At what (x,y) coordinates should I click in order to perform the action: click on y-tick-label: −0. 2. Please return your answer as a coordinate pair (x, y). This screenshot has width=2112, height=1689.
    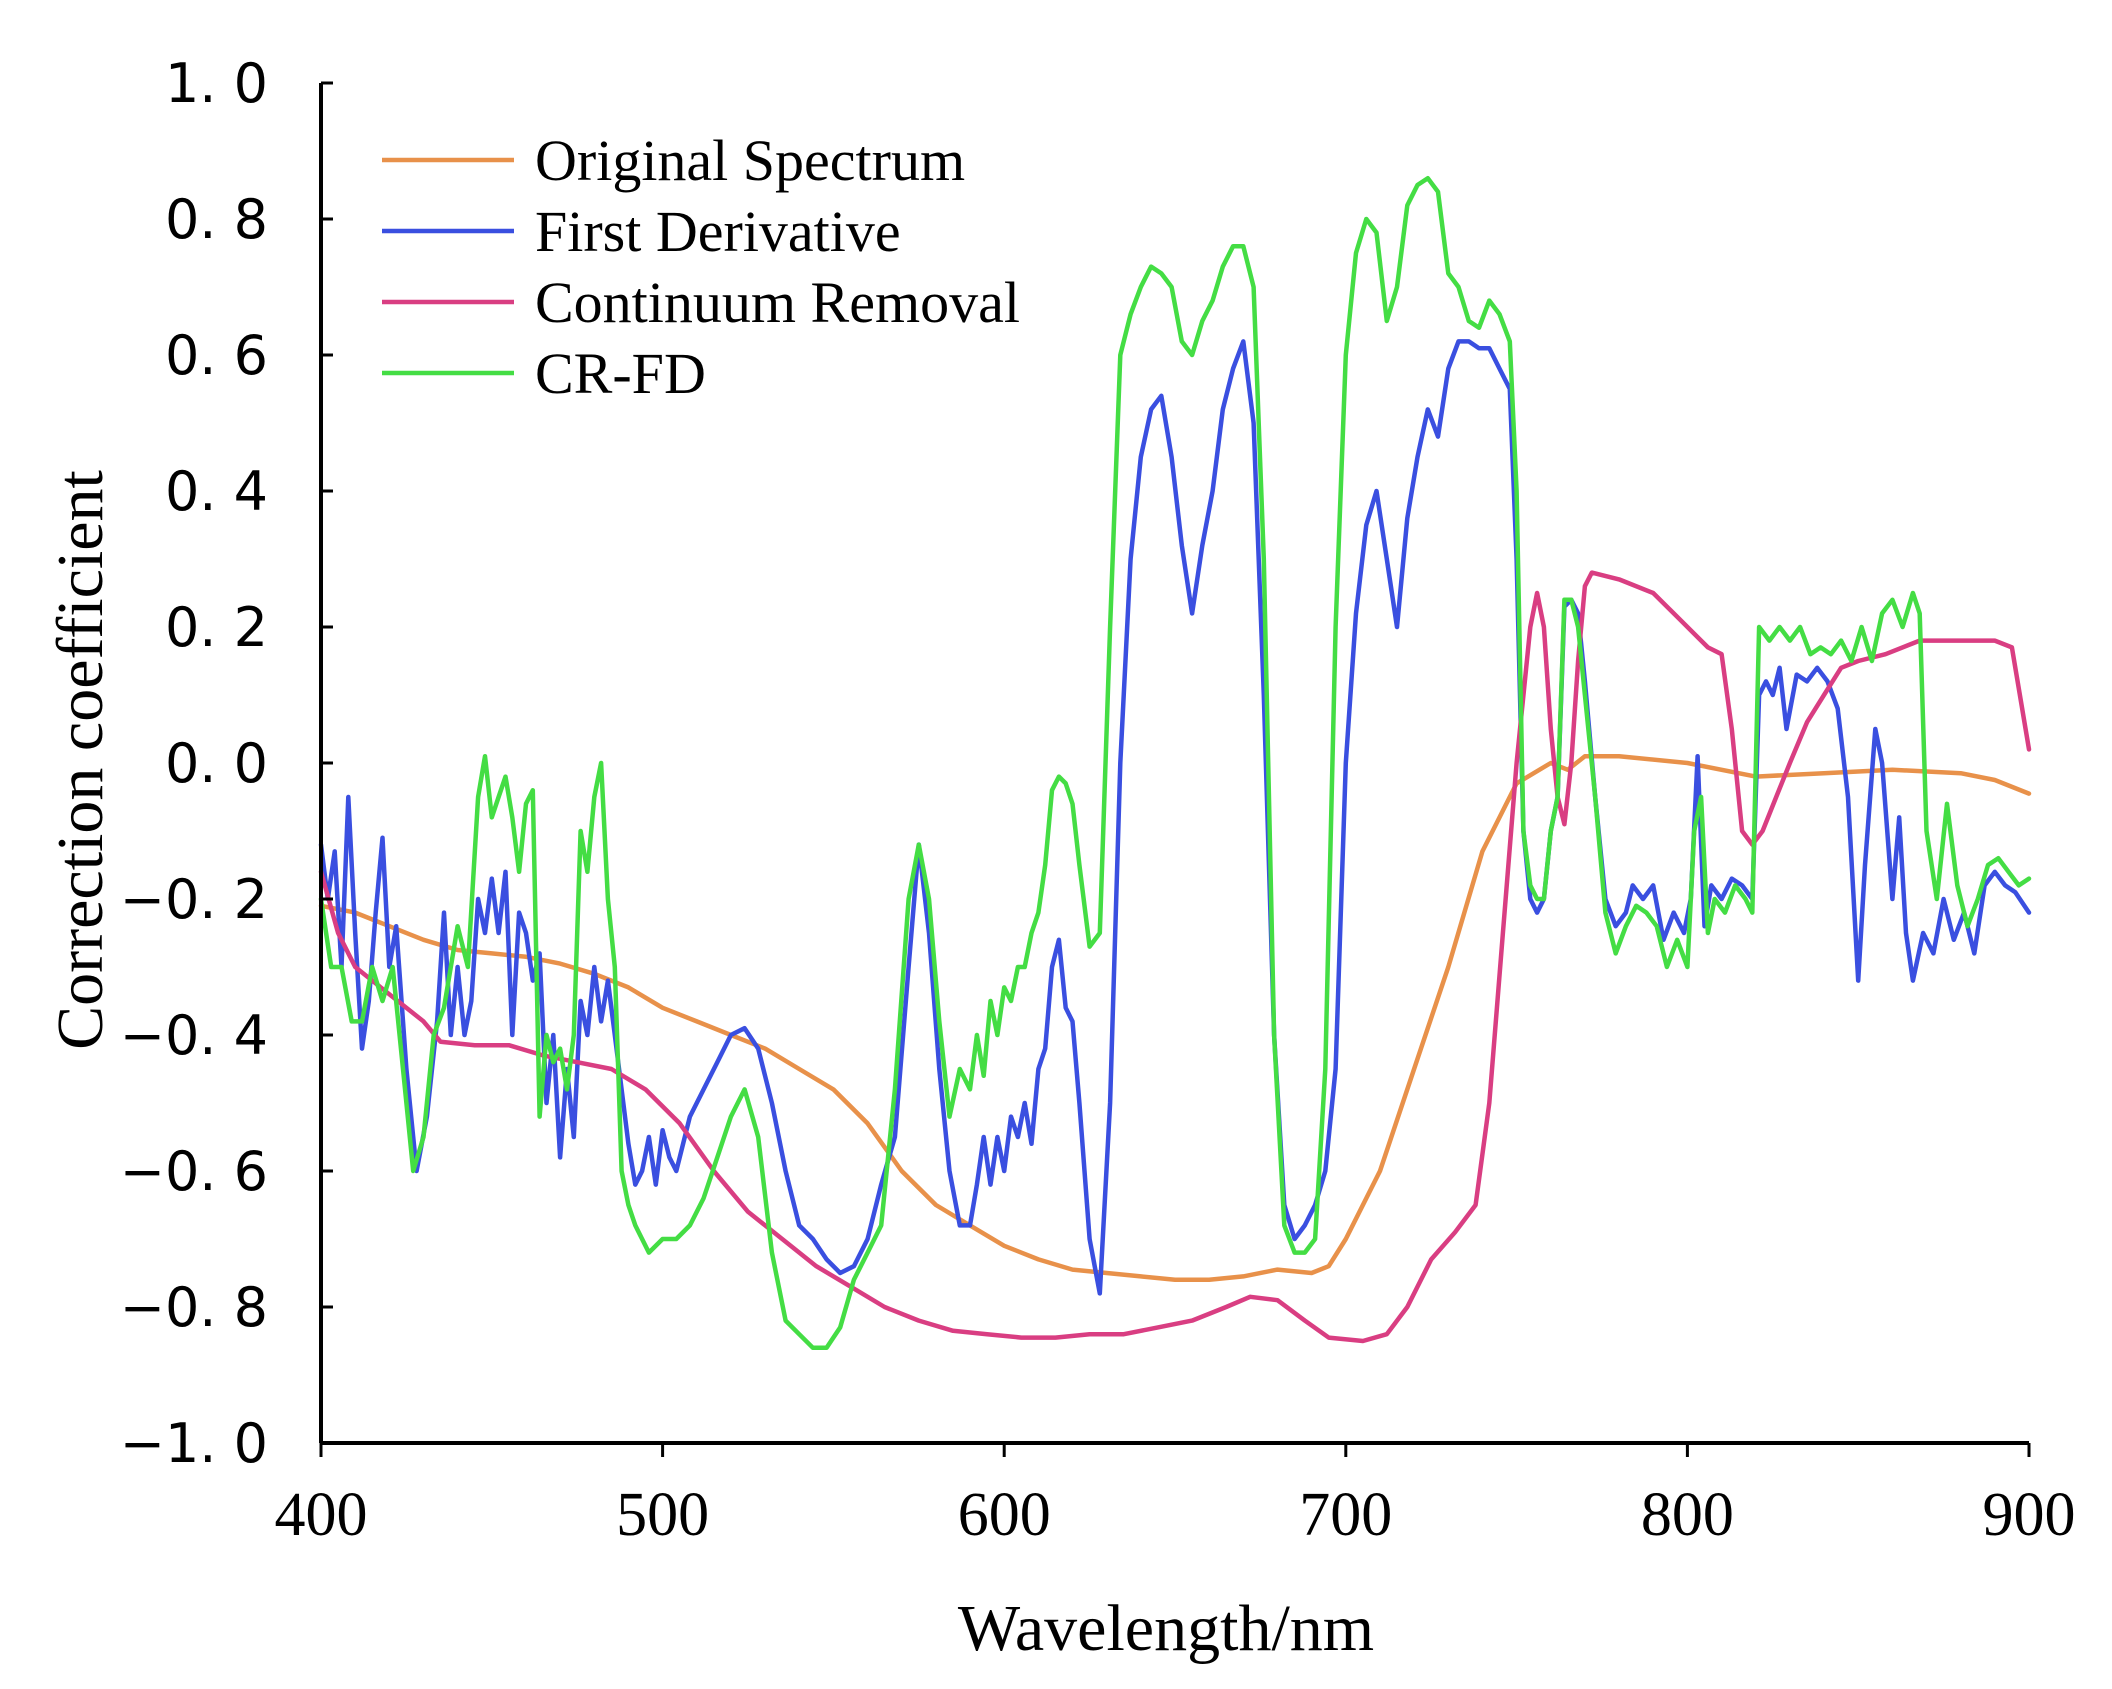
    Looking at the image, I should click on (194, 899).